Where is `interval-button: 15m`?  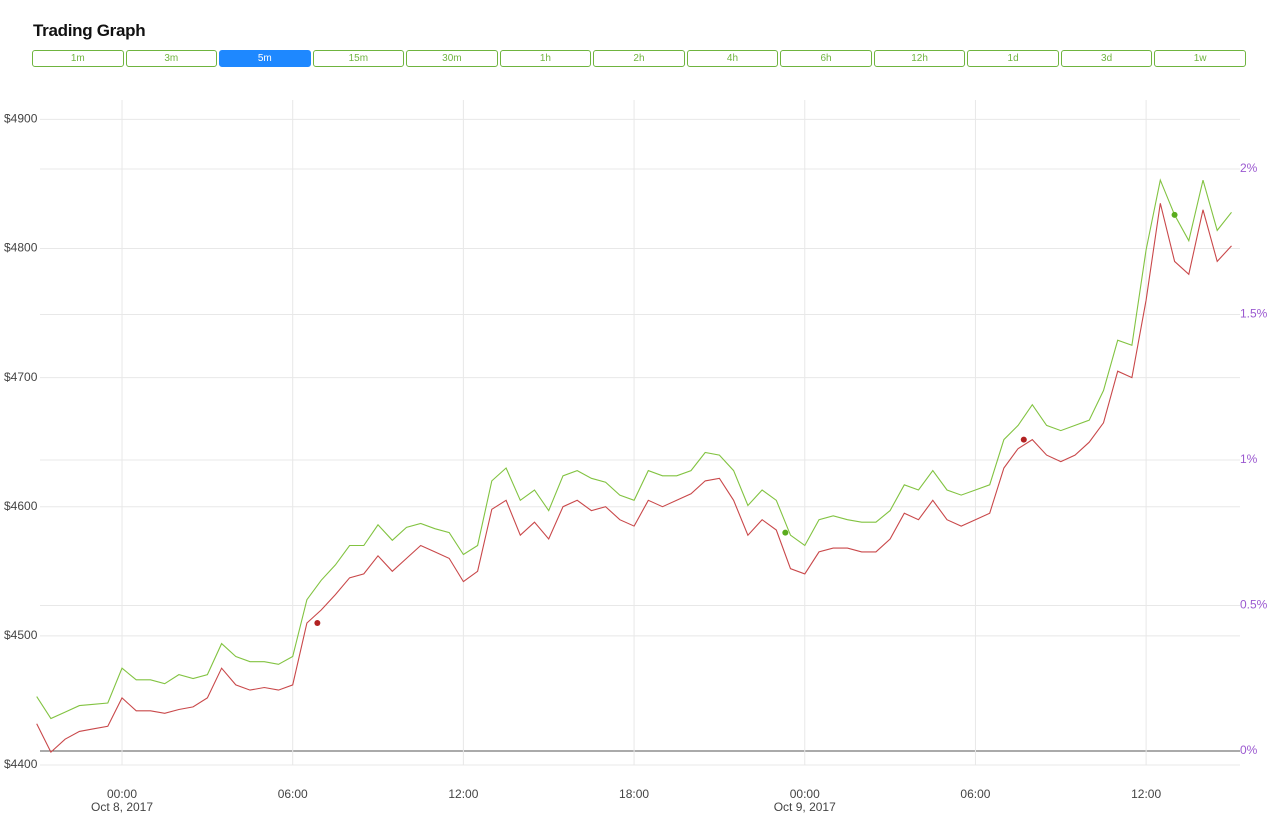 interval-button: 15m is located at coordinates (358, 58).